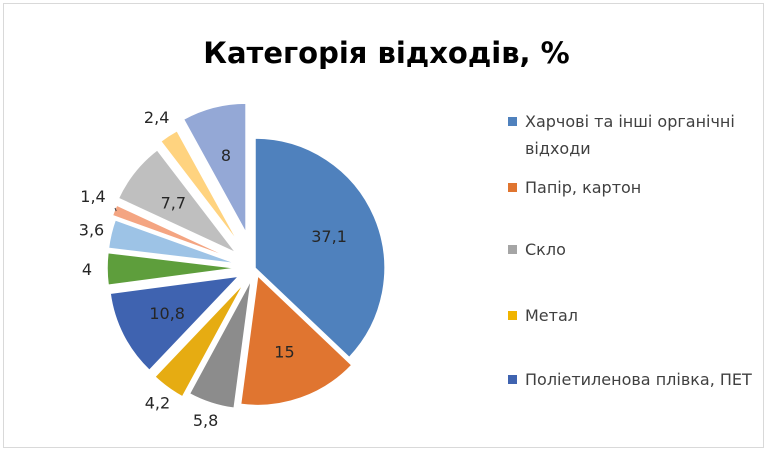 The image size is (773, 463). I want to click on data-label: 15, so click(284, 352).